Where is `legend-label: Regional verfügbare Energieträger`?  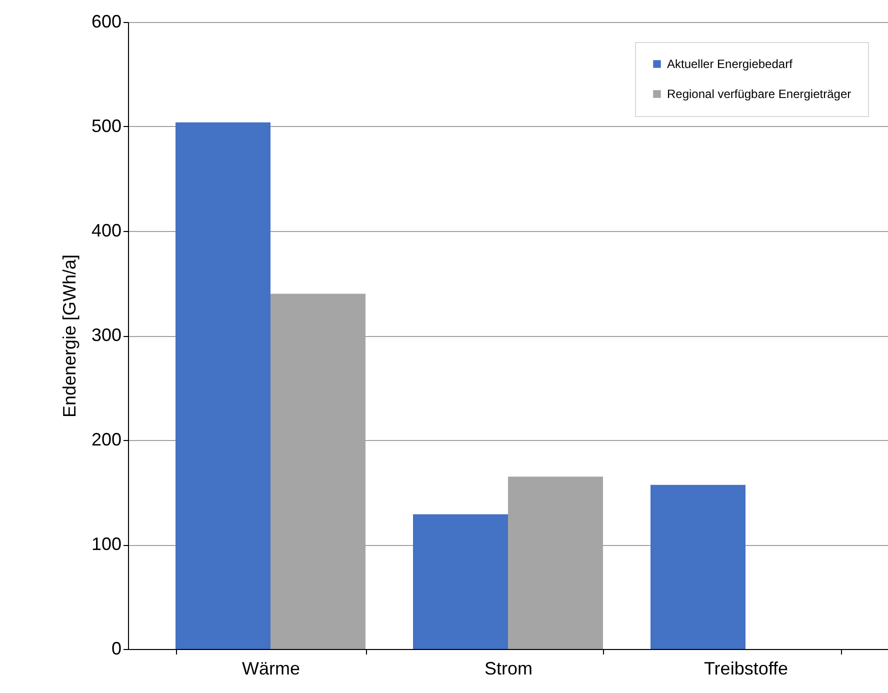
legend-label: Regional verfügbare Energieträger is located at coordinates (759, 94).